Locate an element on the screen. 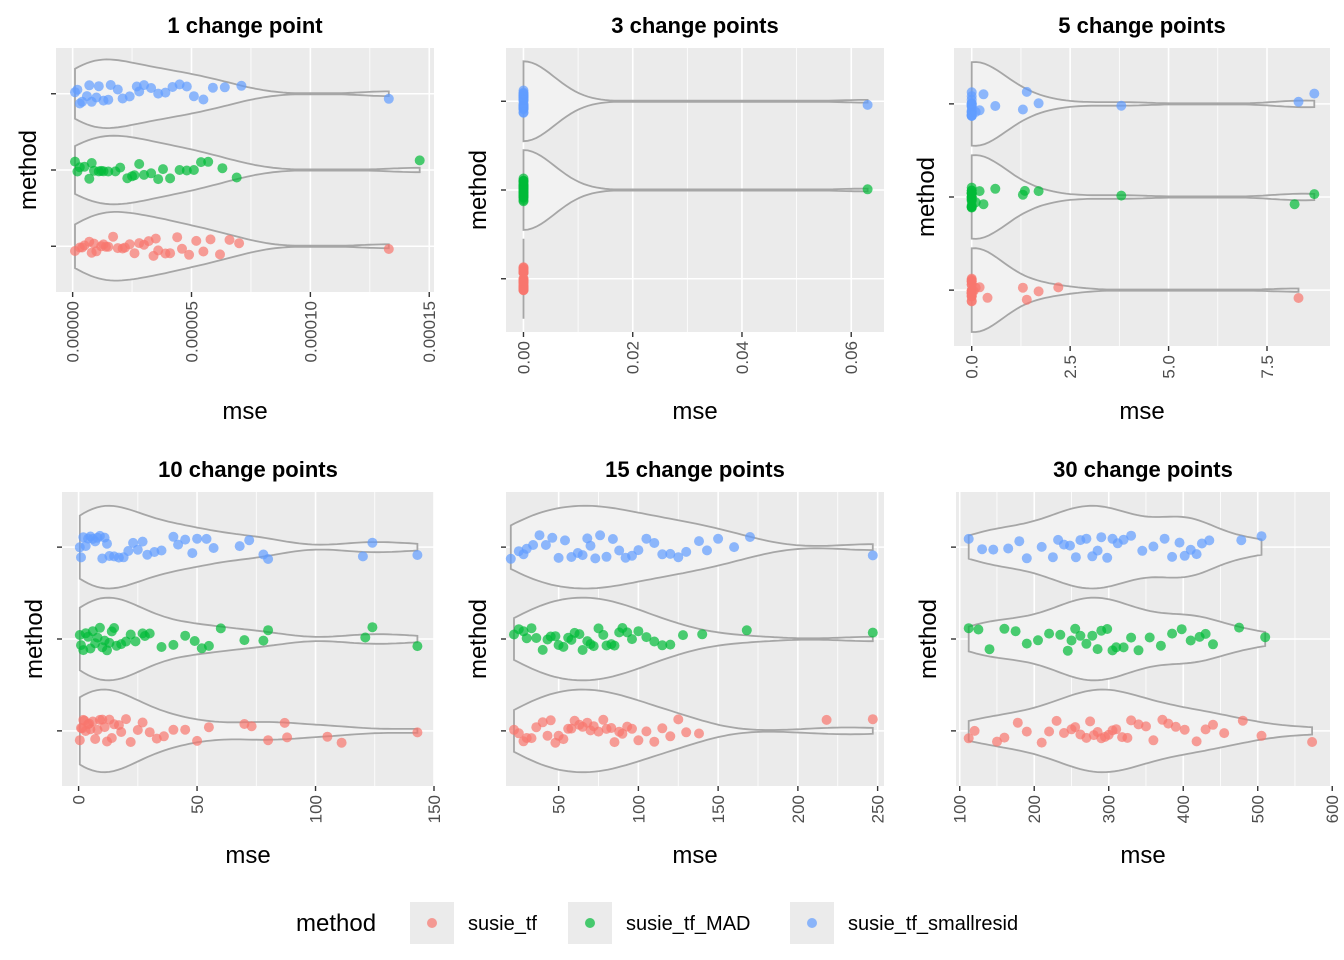  x-tick-label: 7.5 is located at coordinates (1267, 367).